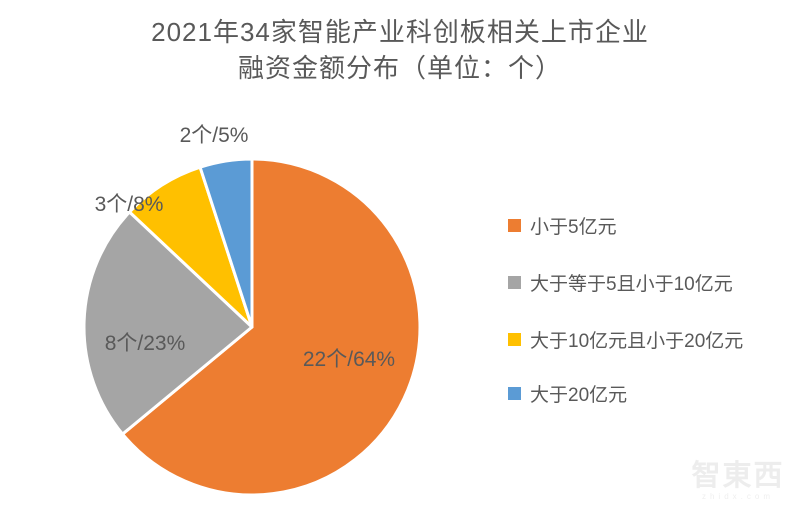 Image resolution: width=800 pixels, height=518 pixels. What do you see at coordinates (129, 204) in the screenshot?
I see `pie-data-label-slice-2: 3个/8%` at bounding box center [129, 204].